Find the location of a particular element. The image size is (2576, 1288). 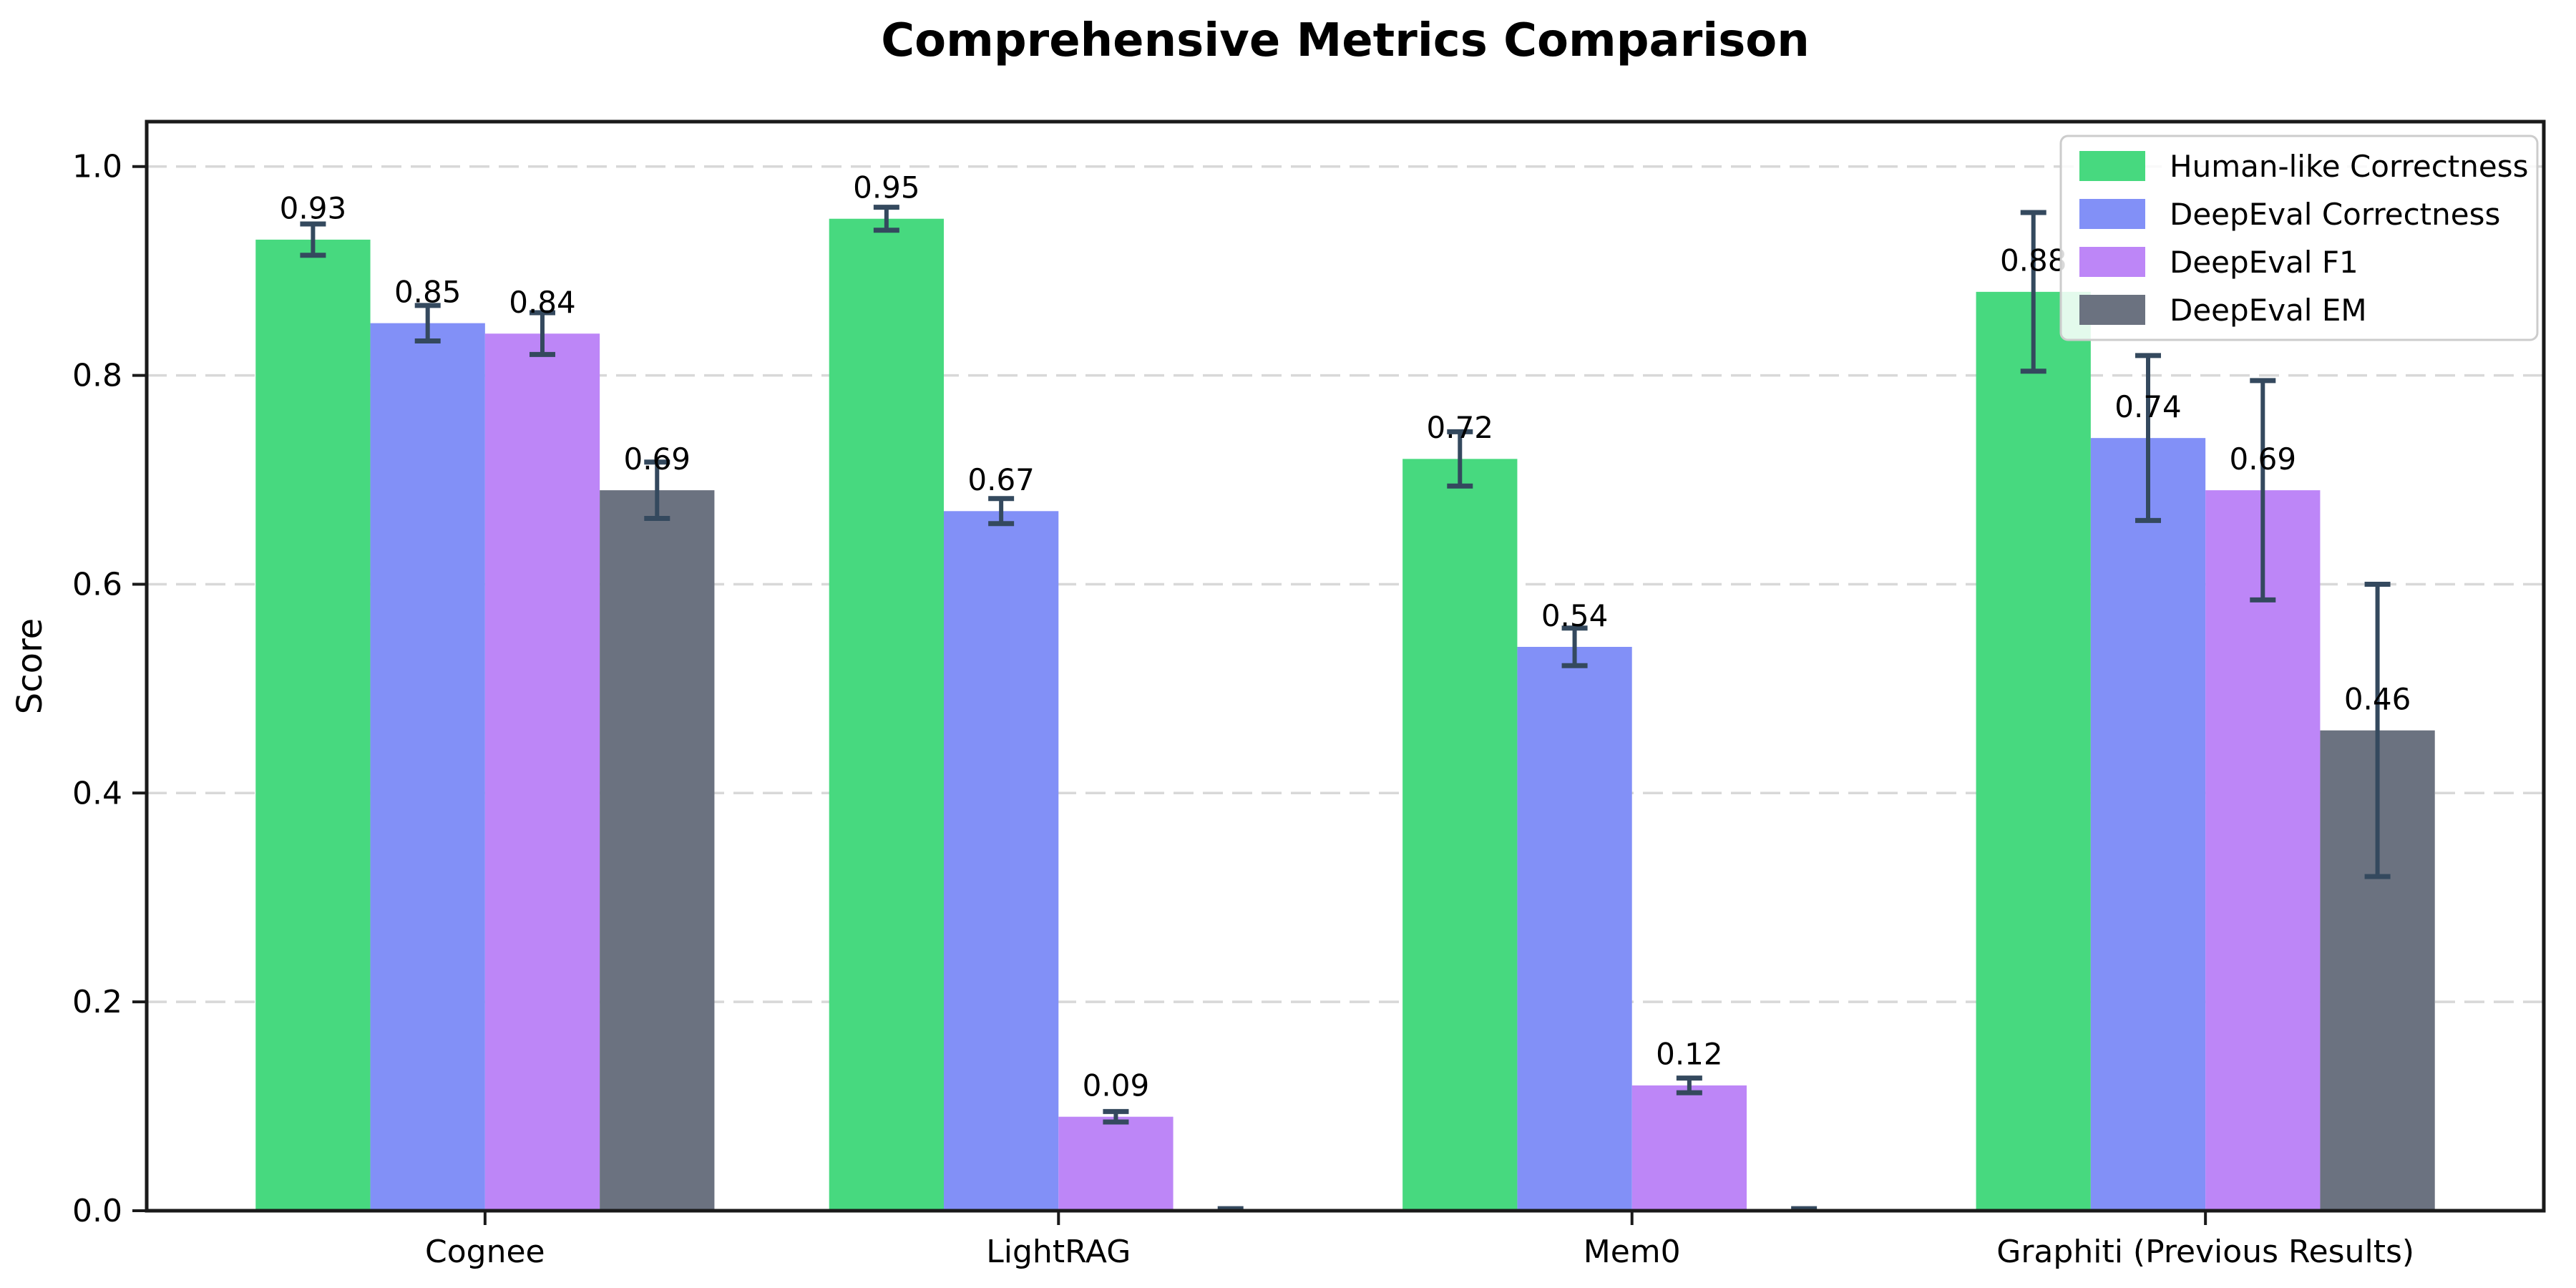

x-tick-label: LightRAG is located at coordinates (1058, 1252).